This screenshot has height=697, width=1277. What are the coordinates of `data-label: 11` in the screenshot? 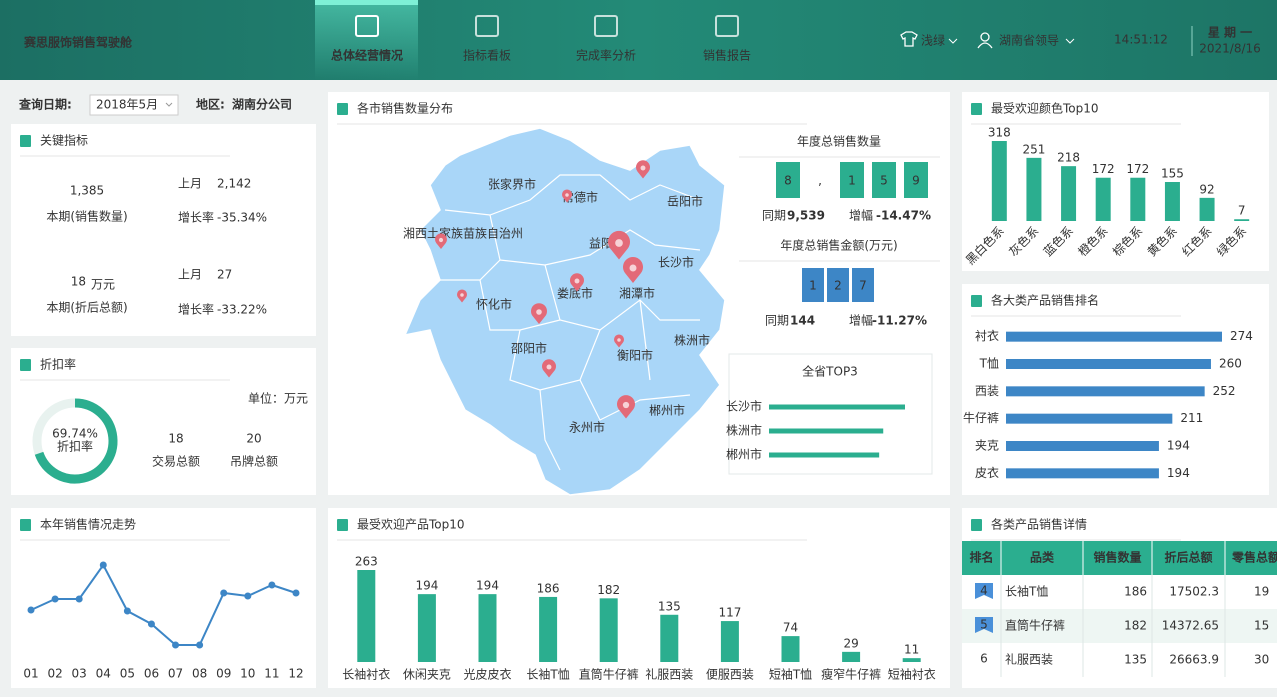 It's located at (911, 650).